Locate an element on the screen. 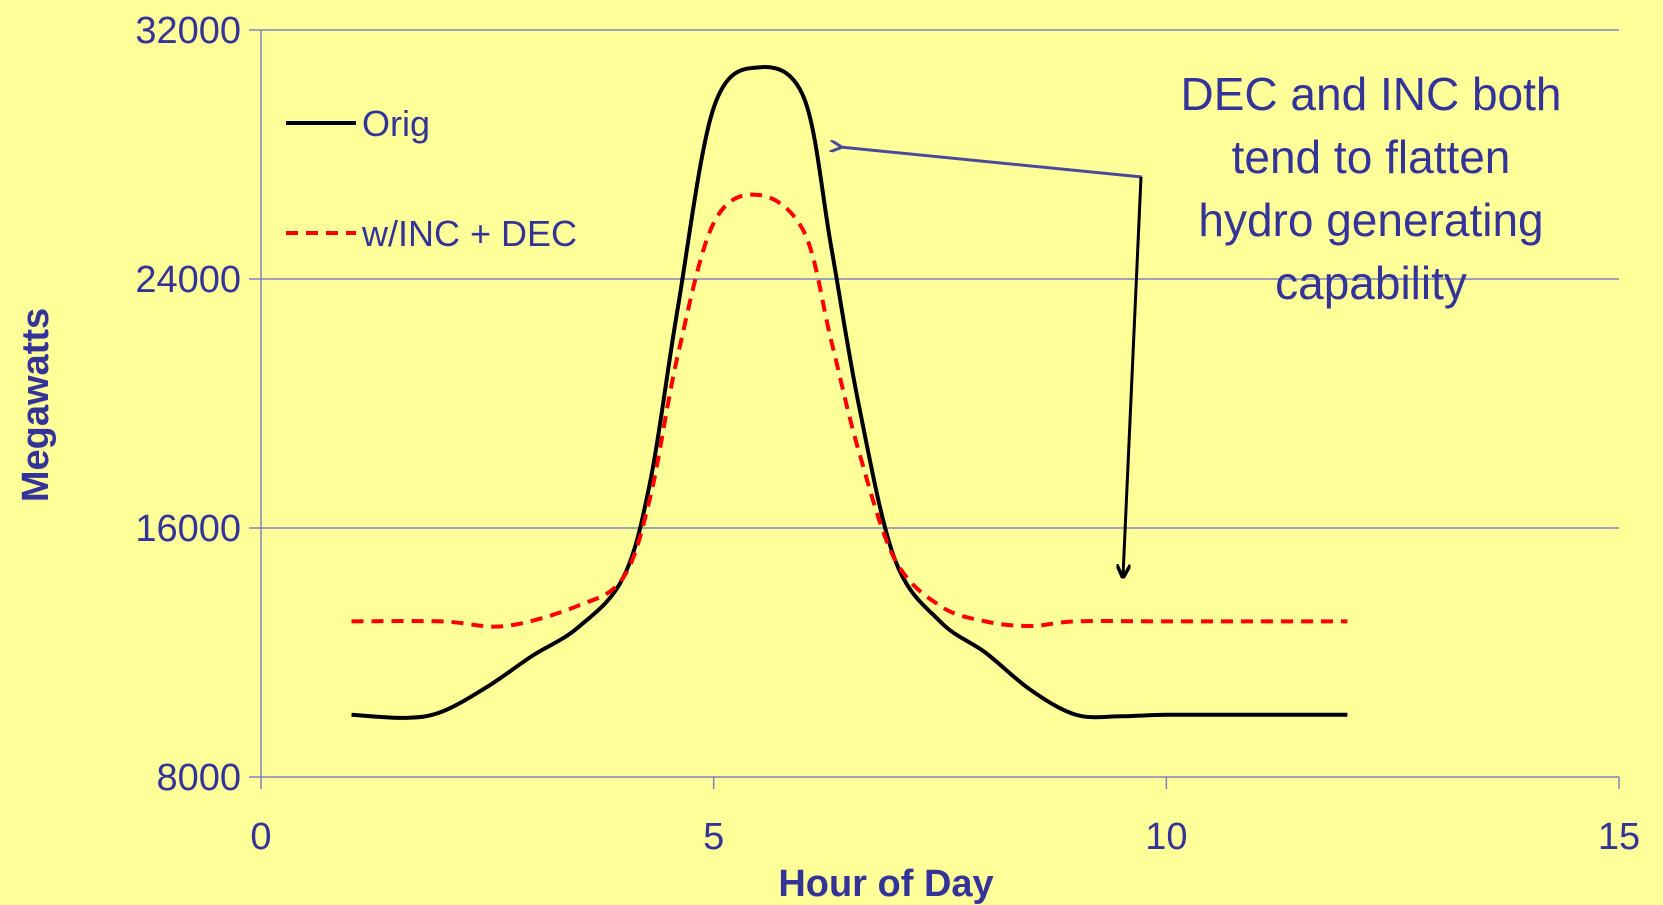 This screenshot has width=1663, height=905. y-axis-title: Megawatts is located at coordinates (36, 405).